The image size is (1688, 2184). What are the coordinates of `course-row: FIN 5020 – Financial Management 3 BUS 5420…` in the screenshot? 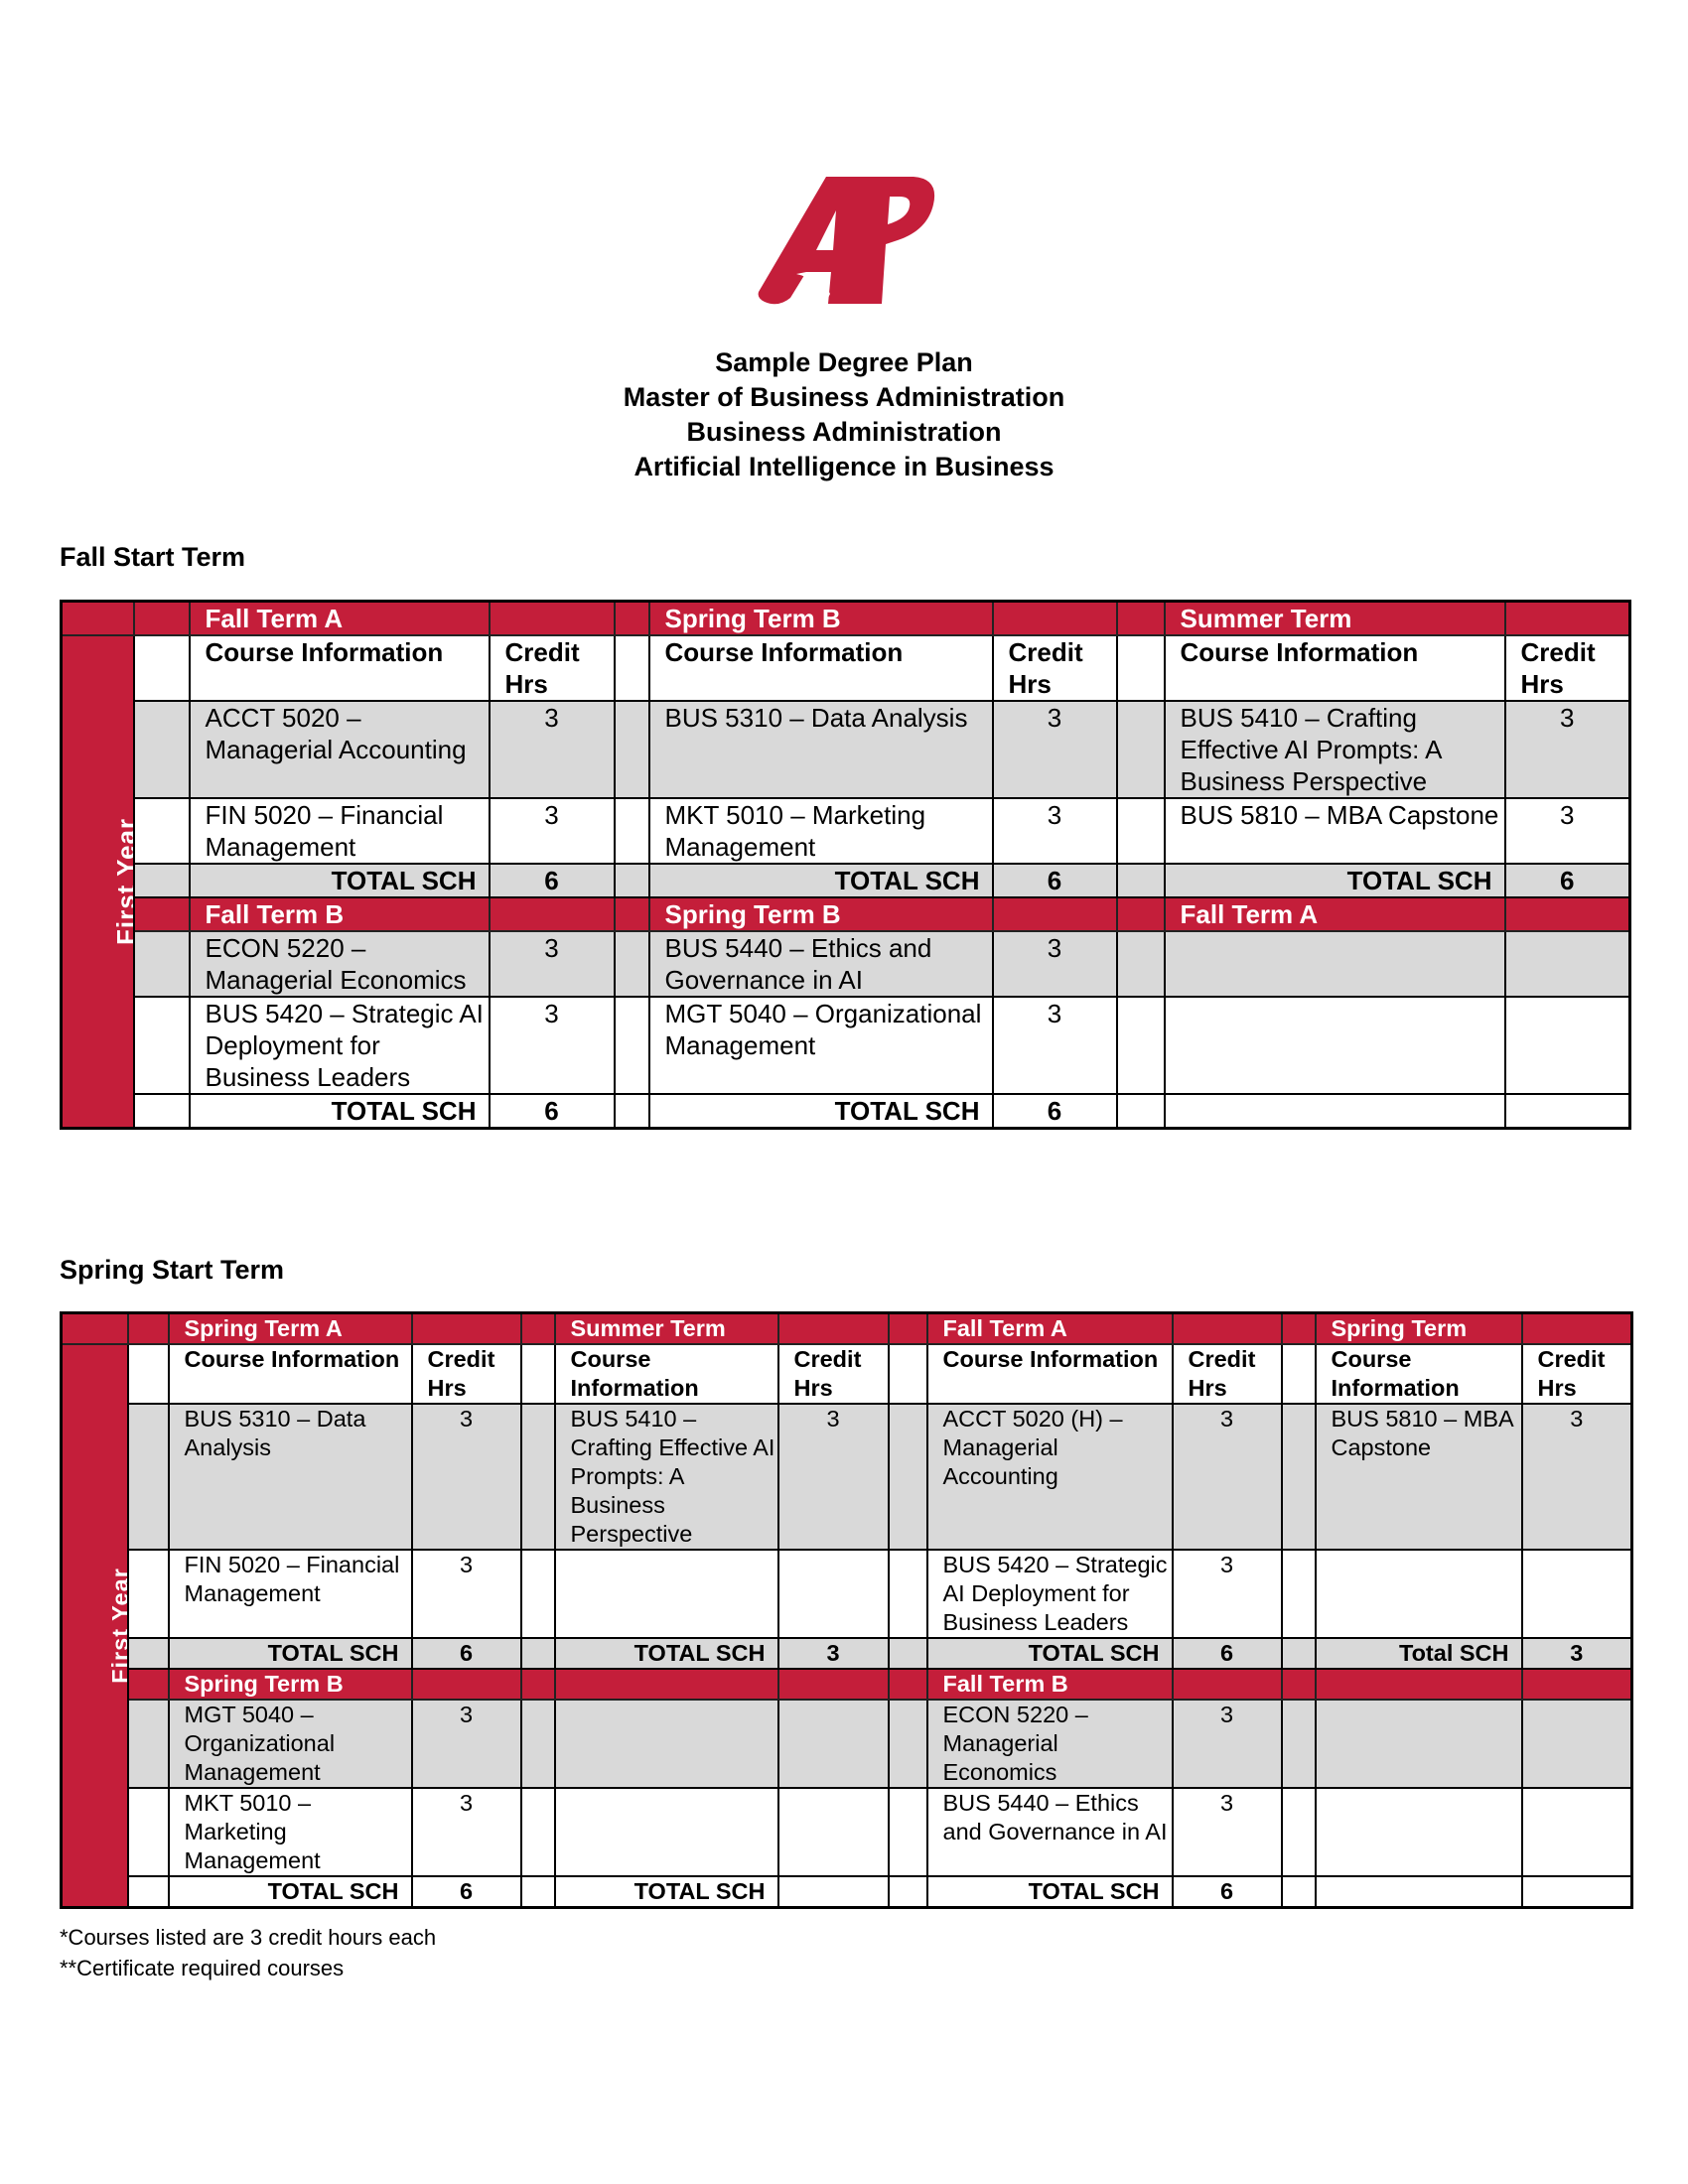 It's located at (847, 1594).